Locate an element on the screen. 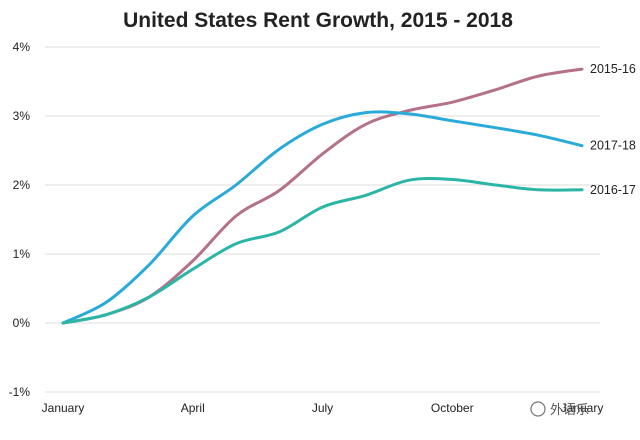 The height and width of the screenshot is (440, 640). x-tick-label: July is located at coordinates (322, 408).